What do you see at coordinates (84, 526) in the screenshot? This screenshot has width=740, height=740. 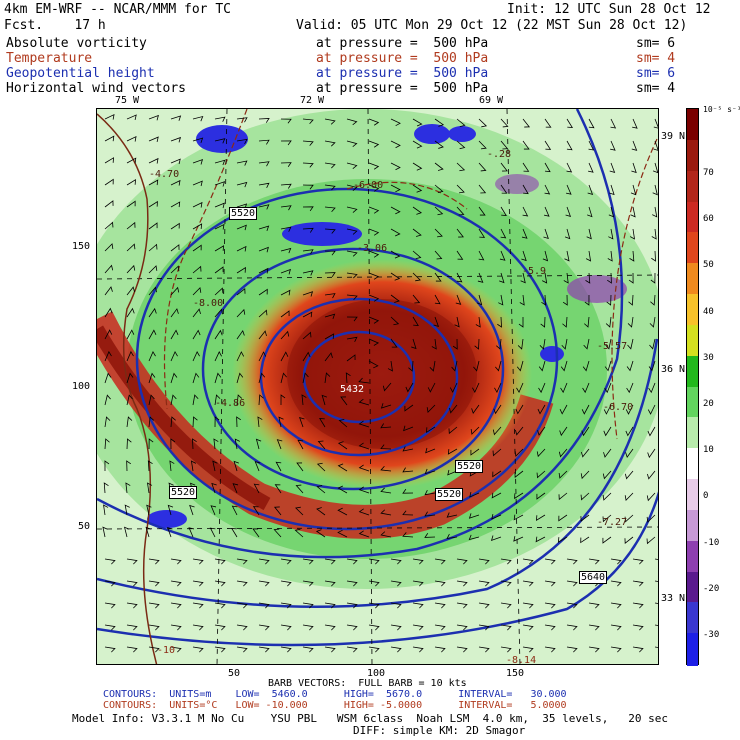 I see `y-tick-label: 50` at bounding box center [84, 526].